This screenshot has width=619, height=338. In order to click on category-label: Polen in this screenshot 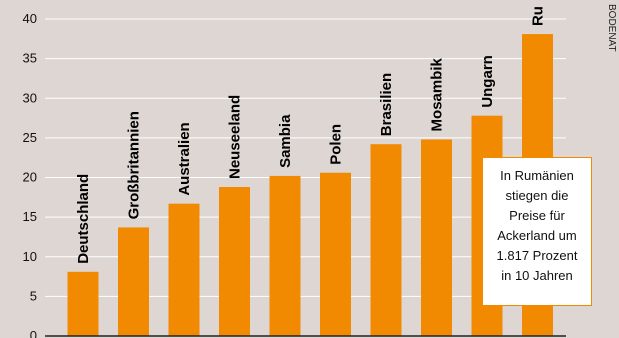, I will do `click(336, 144)`.